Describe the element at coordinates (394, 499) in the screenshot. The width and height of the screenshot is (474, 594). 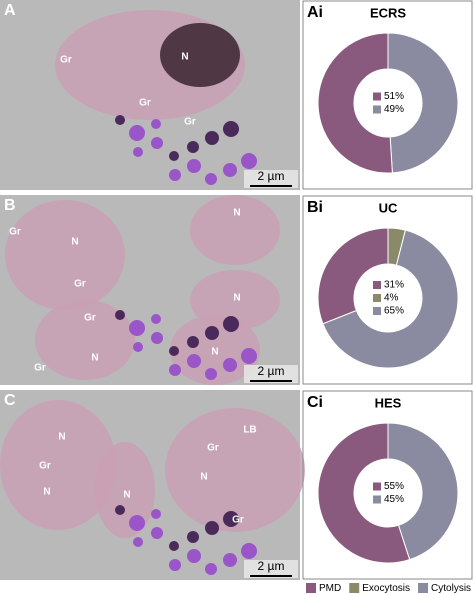
I see `value-label: 45%` at that location.